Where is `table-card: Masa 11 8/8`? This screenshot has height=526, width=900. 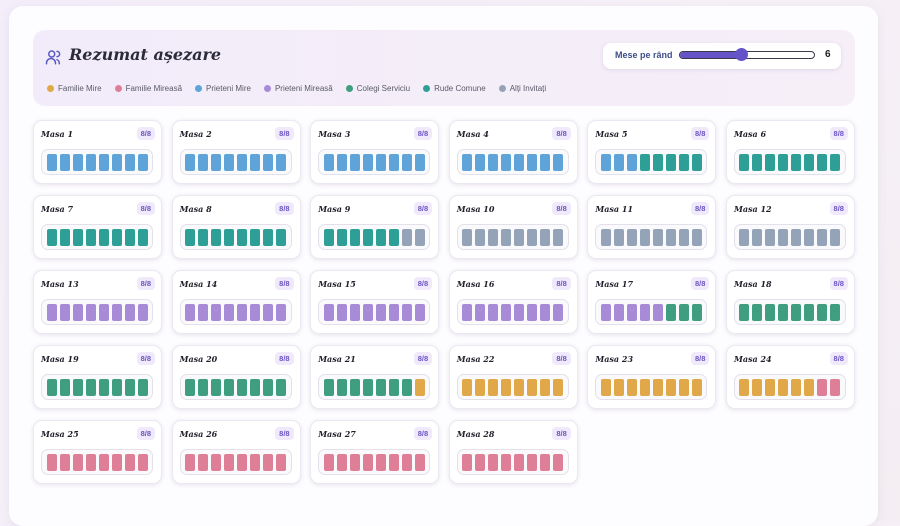 table-card: Masa 11 8/8 is located at coordinates (652, 227).